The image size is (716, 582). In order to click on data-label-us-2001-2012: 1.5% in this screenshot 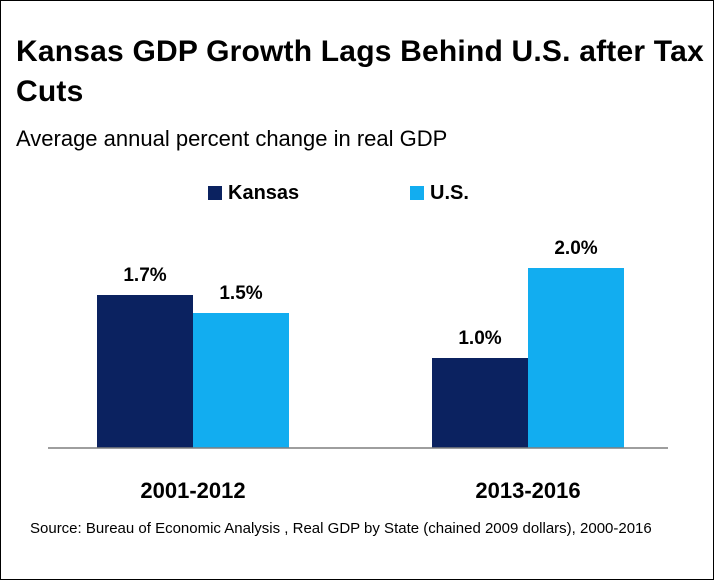, I will do `click(240, 293)`.